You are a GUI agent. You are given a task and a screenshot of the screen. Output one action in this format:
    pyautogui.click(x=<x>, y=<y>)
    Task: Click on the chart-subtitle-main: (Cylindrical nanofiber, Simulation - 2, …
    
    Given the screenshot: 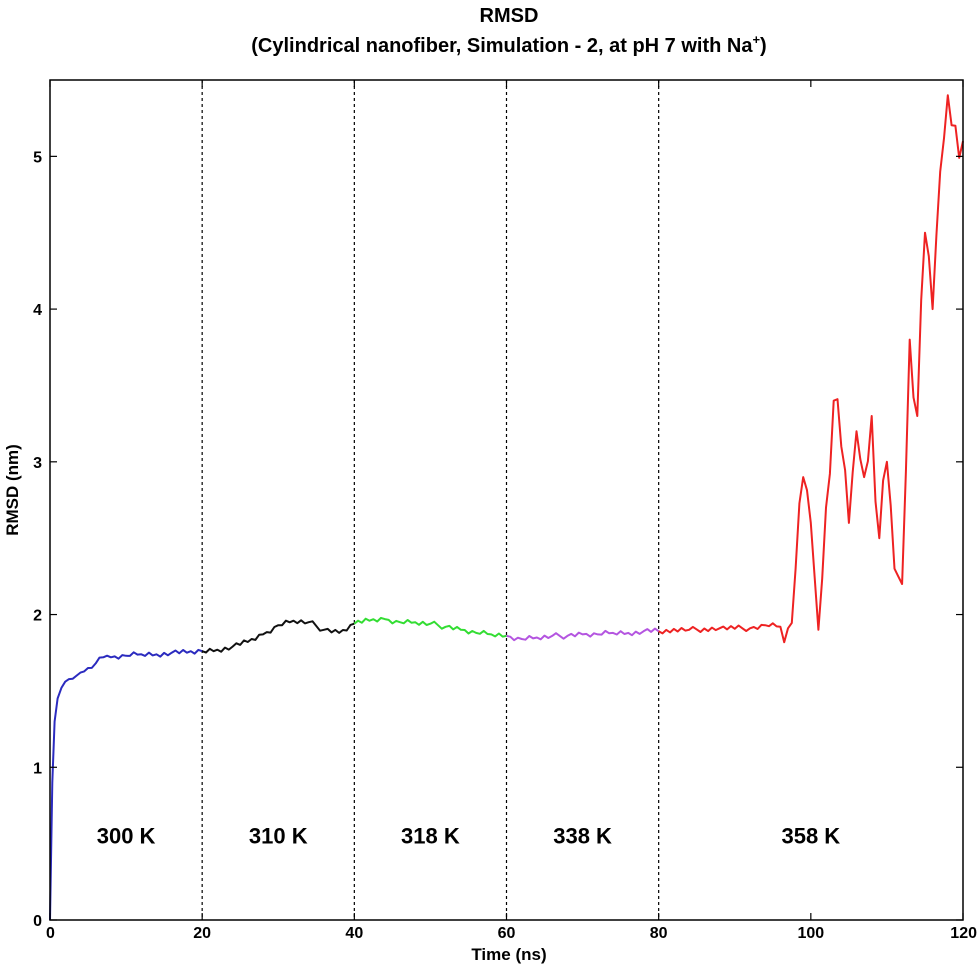 What is the action you would take?
    pyautogui.click(x=502, y=46)
    